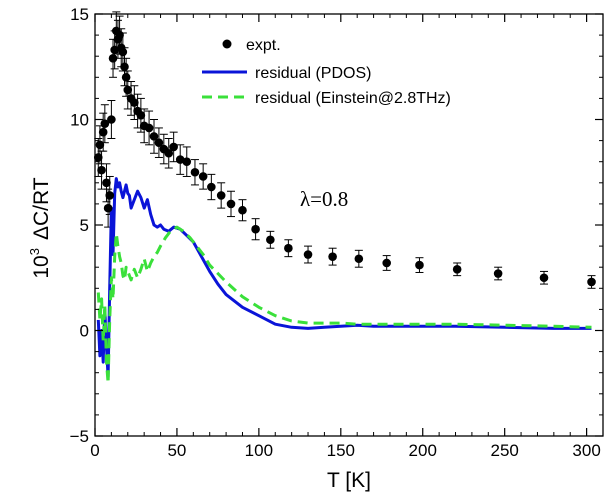 Image resolution: width=611 pixels, height=493 pixels. What do you see at coordinates (94, 450) in the screenshot?
I see `x-tick-label: 0` at bounding box center [94, 450].